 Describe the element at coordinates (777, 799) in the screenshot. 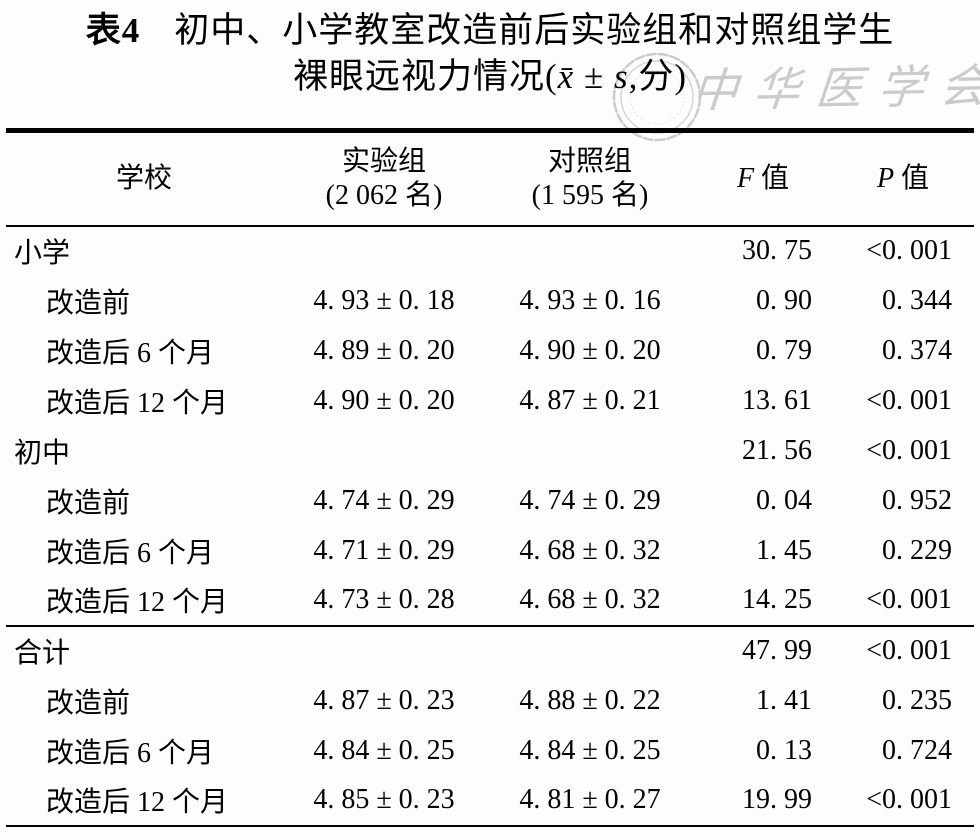

I see `cell-f: 19. 99` at that location.